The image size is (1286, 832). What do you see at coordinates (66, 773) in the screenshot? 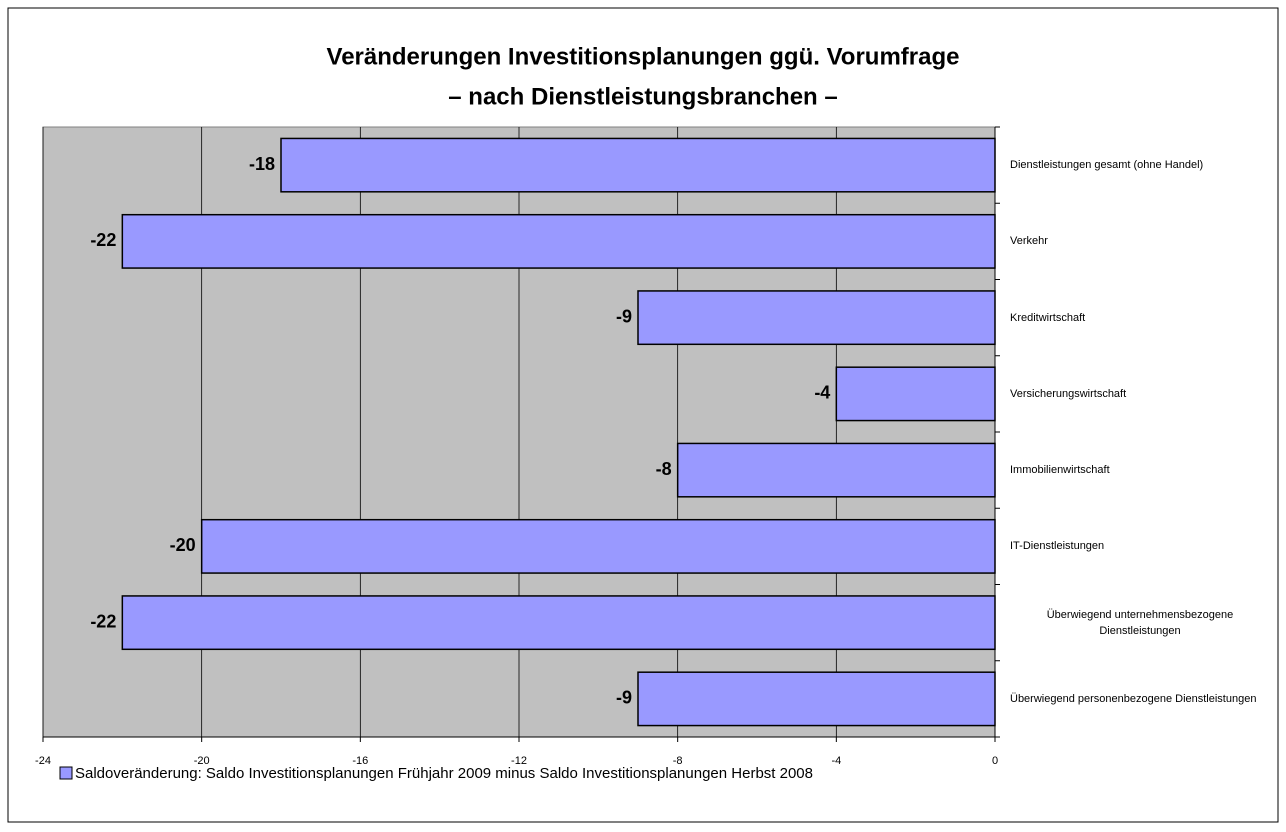
I see `legend-swatch` at bounding box center [66, 773].